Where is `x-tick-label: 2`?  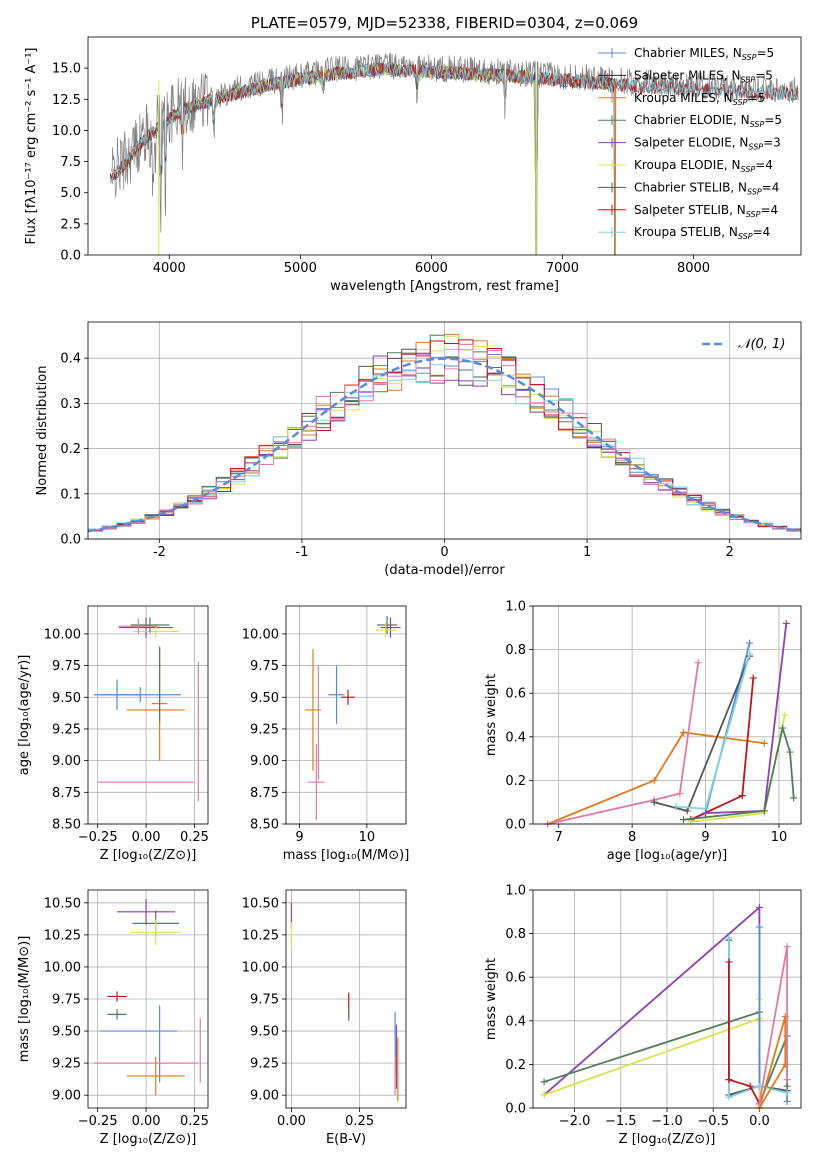
x-tick-label: 2 is located at coordinates (730, 552).